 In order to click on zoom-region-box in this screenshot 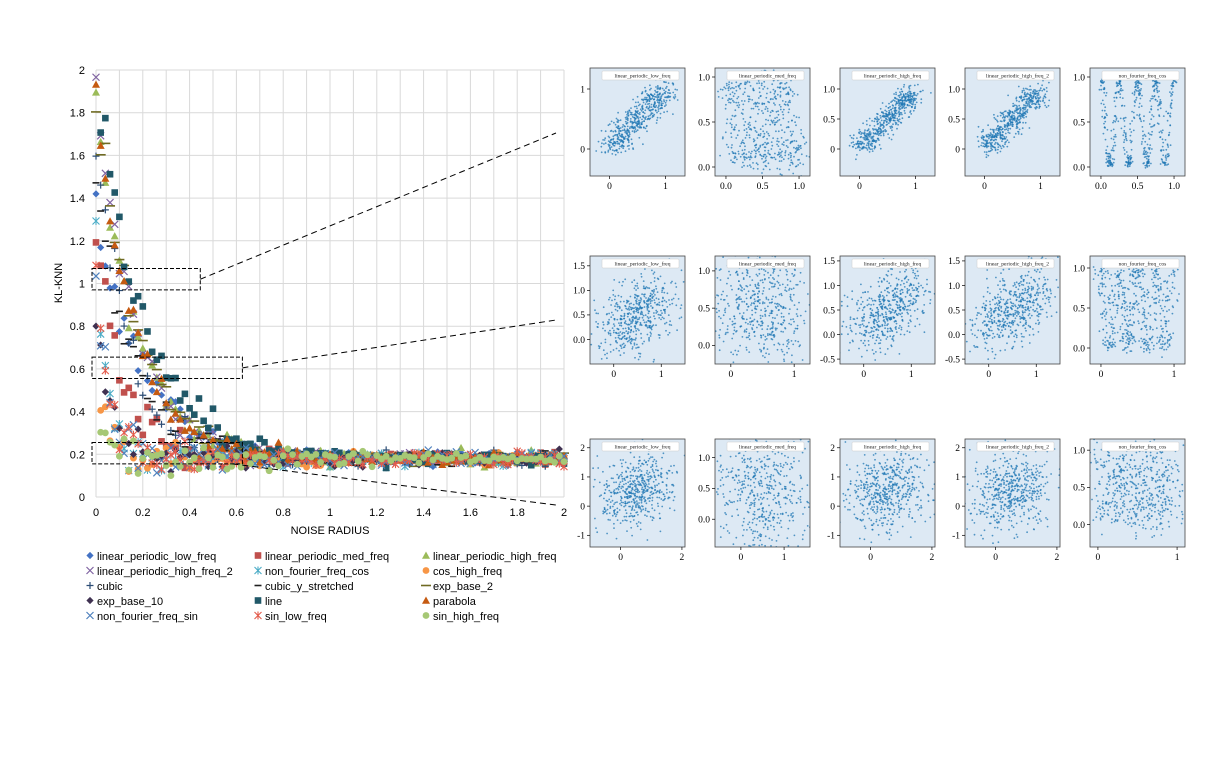, I will do `click(146, 279)`.